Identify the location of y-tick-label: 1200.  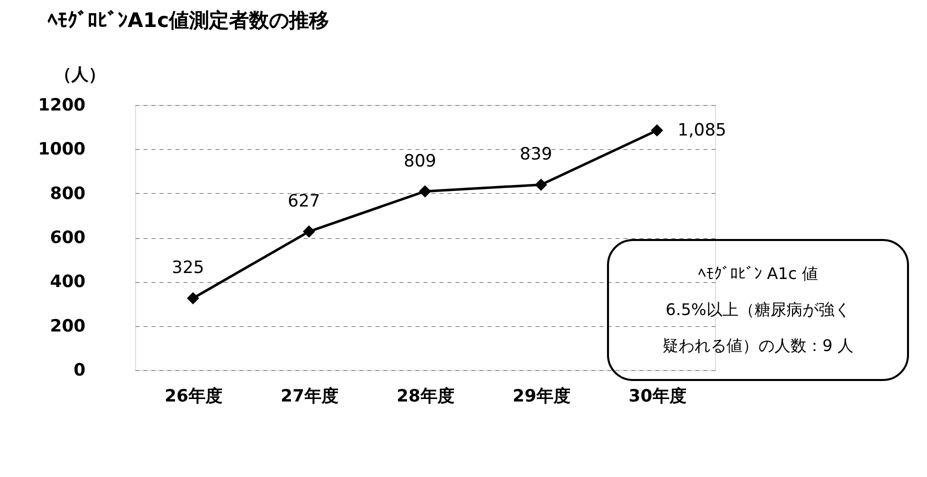
(62, 106).